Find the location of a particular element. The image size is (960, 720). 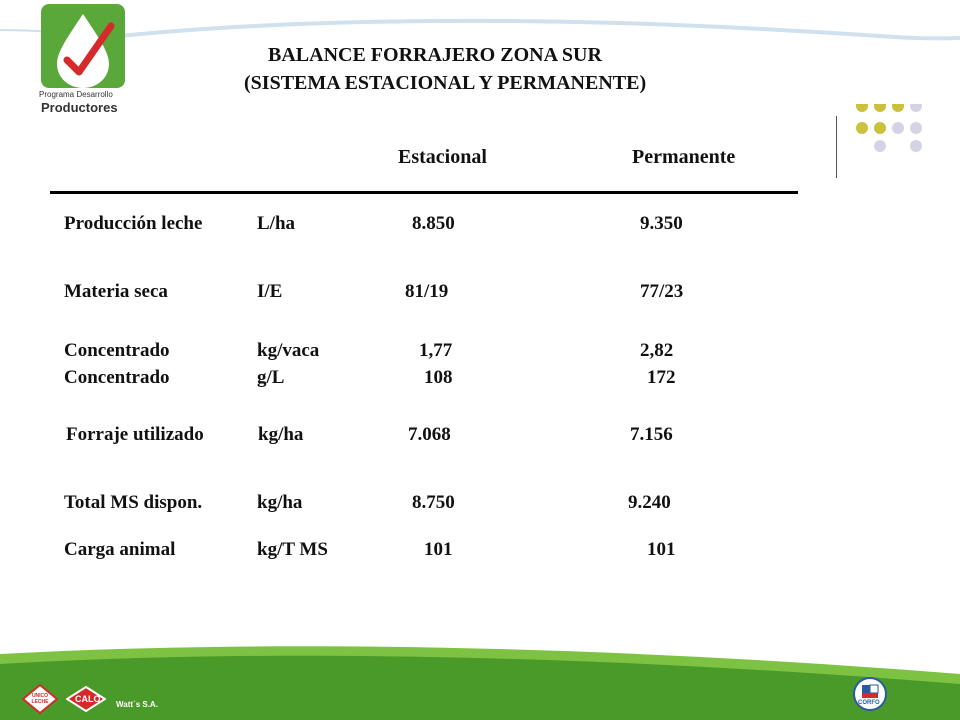

header-rule is located at coordinates (424, 192).